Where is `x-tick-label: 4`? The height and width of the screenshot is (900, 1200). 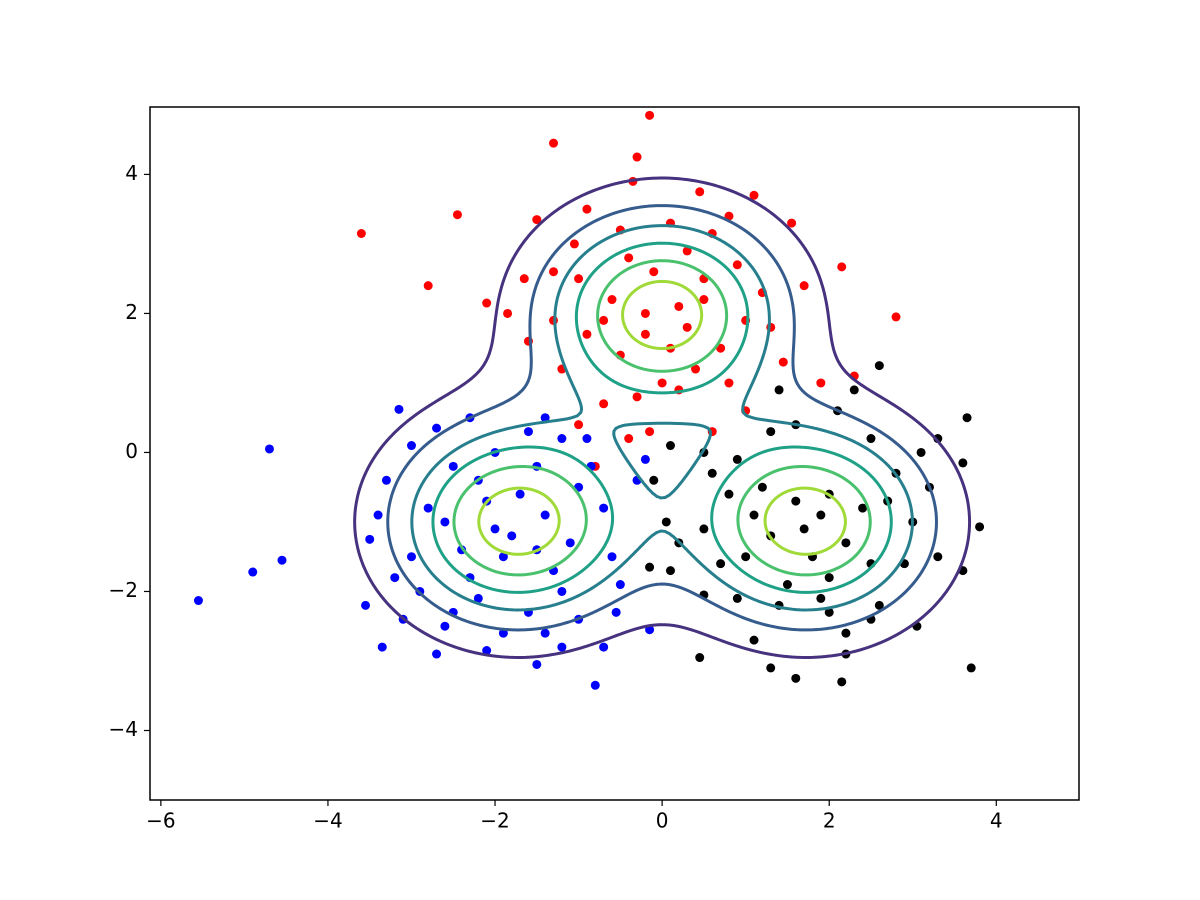
x-tick-label: 4 is located at coordinates (996, 821).